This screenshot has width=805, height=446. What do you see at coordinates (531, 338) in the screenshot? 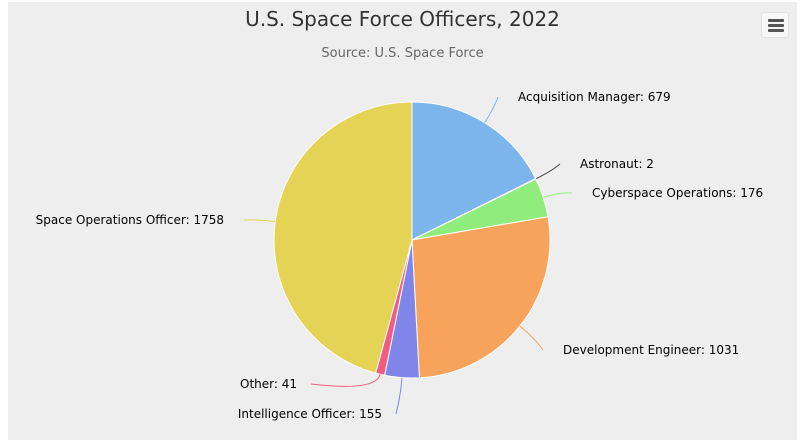
I see `connector-development-engineer` at bounding box center [531, 338].